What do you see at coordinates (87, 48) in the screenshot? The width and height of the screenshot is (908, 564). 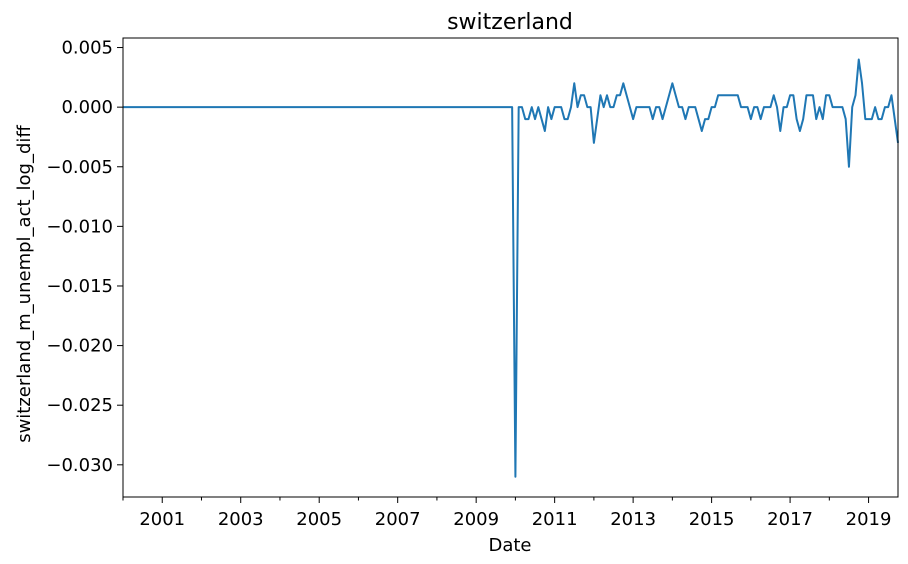 I see `y-tick-label: 0.005` at bounding box center [87, 48].